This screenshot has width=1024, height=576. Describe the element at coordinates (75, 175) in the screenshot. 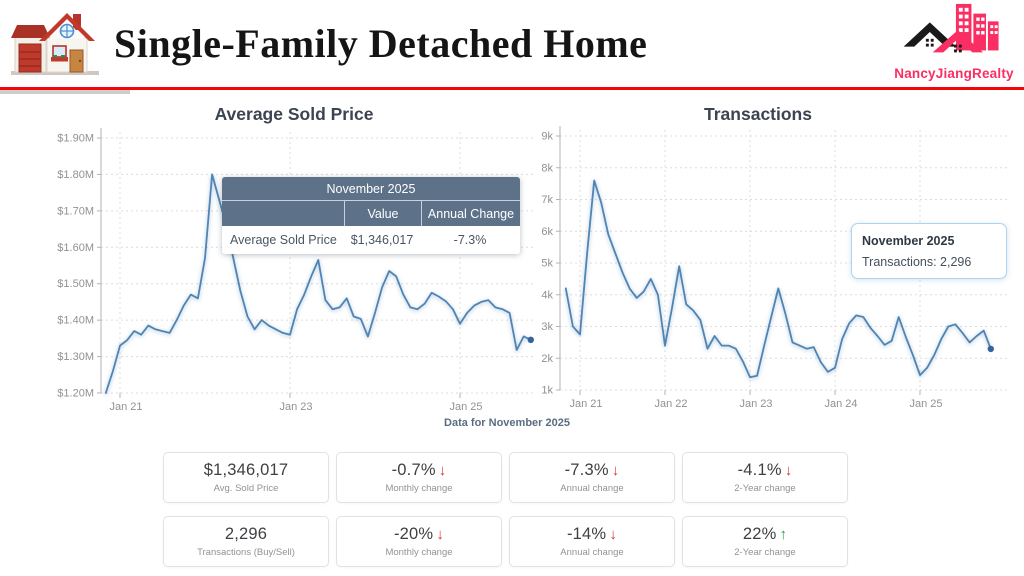

I see `y-tick-label: $1.80M` at that location.